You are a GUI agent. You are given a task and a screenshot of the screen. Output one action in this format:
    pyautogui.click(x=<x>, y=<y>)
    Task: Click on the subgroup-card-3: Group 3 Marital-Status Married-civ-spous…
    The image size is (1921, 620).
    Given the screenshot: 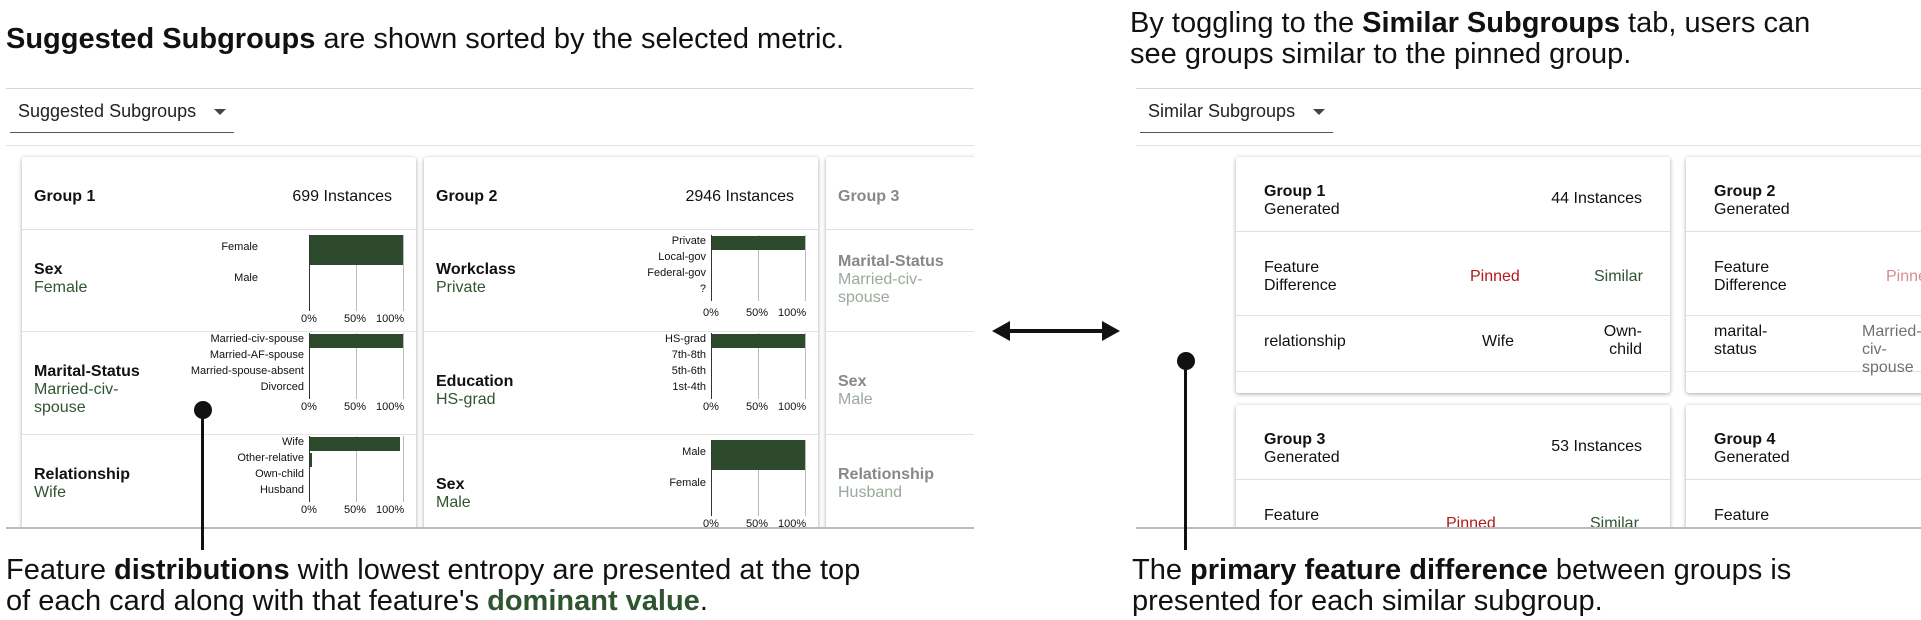 What is the action you would take?
    pyautogui.click(x=900, y=342)
    